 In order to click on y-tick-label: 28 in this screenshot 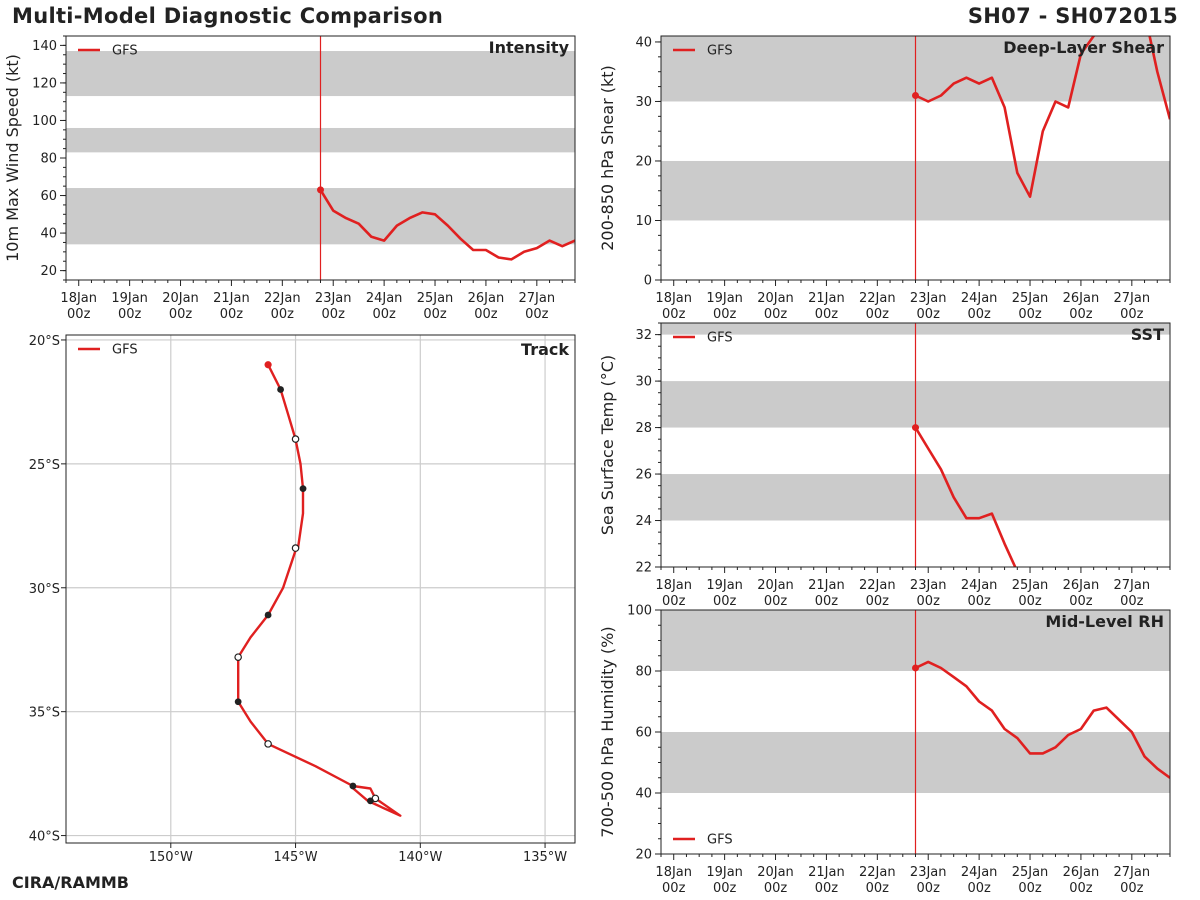, I will do `click(643, 428)`.